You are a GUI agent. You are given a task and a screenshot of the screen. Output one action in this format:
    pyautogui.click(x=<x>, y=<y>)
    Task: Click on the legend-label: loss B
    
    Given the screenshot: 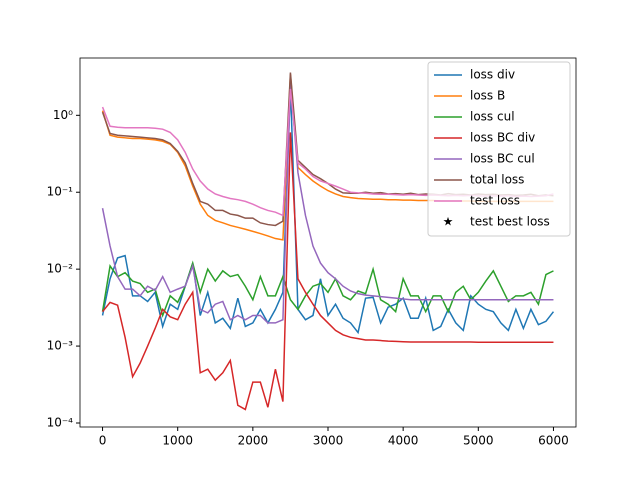 What is the action you would take?
    pyautogui.click(x=487, y=96)
    